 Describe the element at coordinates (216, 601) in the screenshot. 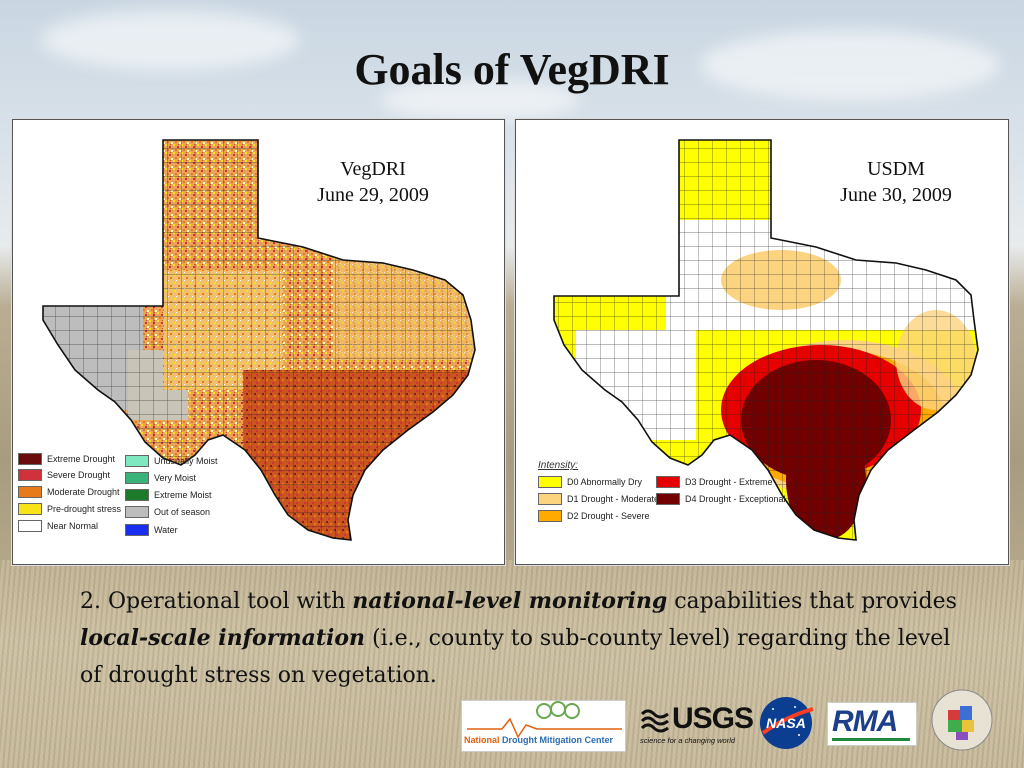

I see `caption-prefix: 2. Operational tool with` at that location.